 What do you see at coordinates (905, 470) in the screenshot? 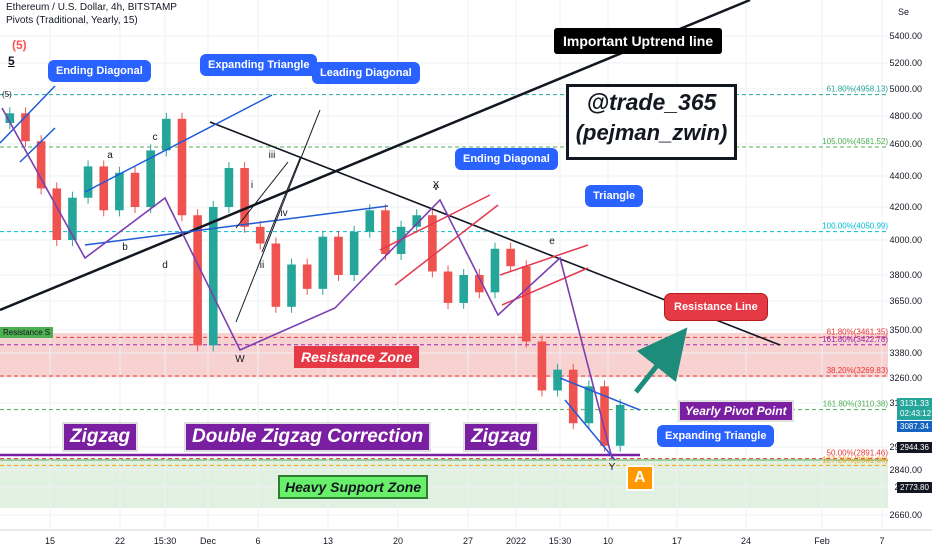
I see `price-tick: 2840.00` at bounding box center [905, 470].